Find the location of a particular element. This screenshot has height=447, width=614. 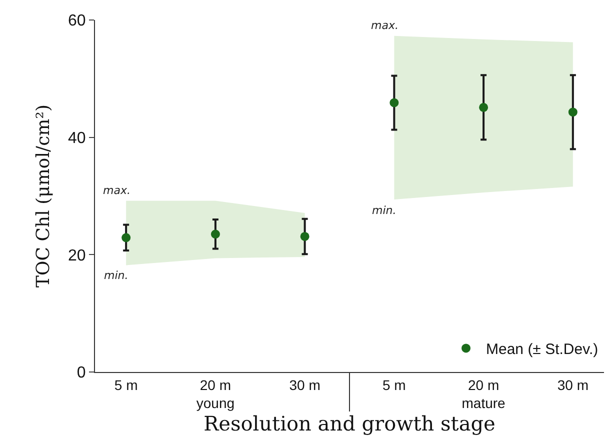

legend-label: Mean (± St.Dev.) is located at coordinates (542, 349).